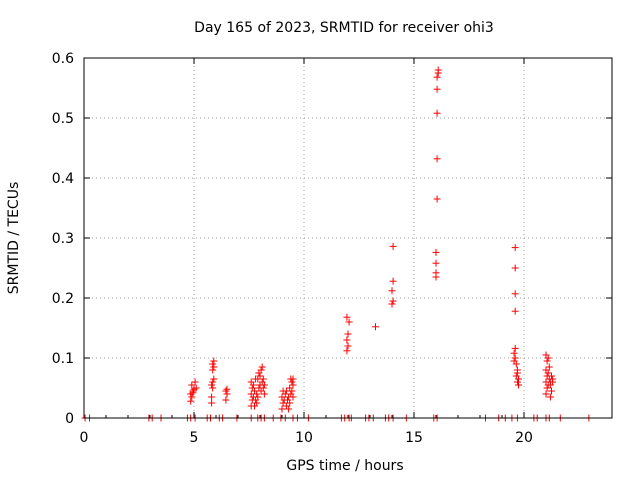  I want to click on x-tick-label: 5, so click(194, 438).